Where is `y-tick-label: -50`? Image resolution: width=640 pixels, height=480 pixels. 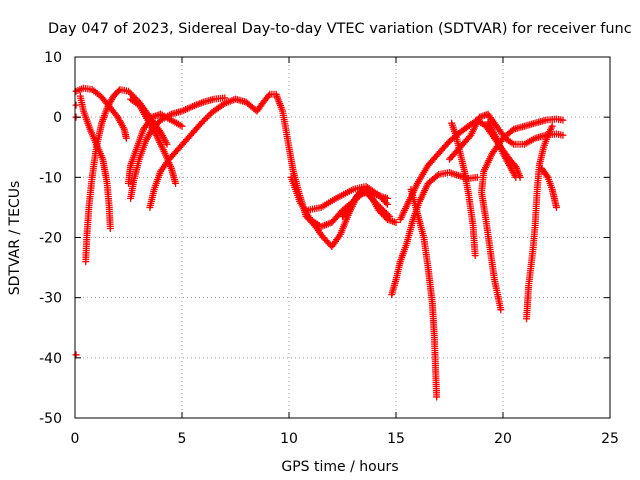
y-tick-label: -50 is located at coordinates (50, 419).